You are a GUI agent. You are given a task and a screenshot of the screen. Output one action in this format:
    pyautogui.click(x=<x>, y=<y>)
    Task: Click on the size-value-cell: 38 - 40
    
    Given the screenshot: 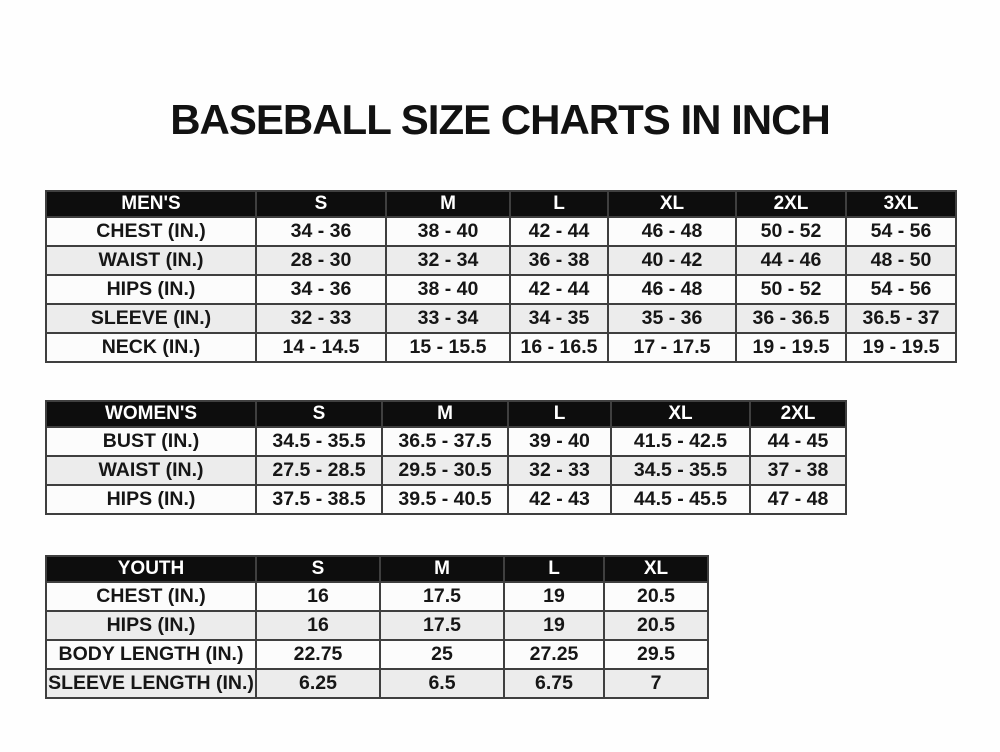 What is the action you would take?
    pyautogui.click(x=448, y=289)
    